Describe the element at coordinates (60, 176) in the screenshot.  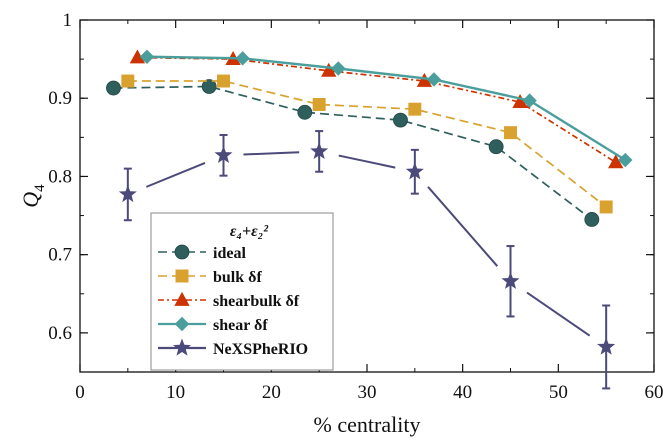
I see `y-tick-label: 0.8` at that location.